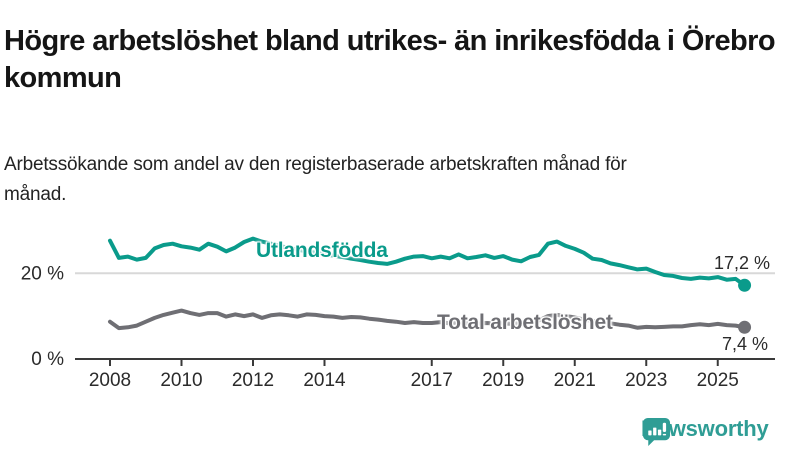  What do you see at coordinates (656, 432) in the screenshot?
I see `bar-chart-speech-bubble-icon` at bounding box center [656, 432].